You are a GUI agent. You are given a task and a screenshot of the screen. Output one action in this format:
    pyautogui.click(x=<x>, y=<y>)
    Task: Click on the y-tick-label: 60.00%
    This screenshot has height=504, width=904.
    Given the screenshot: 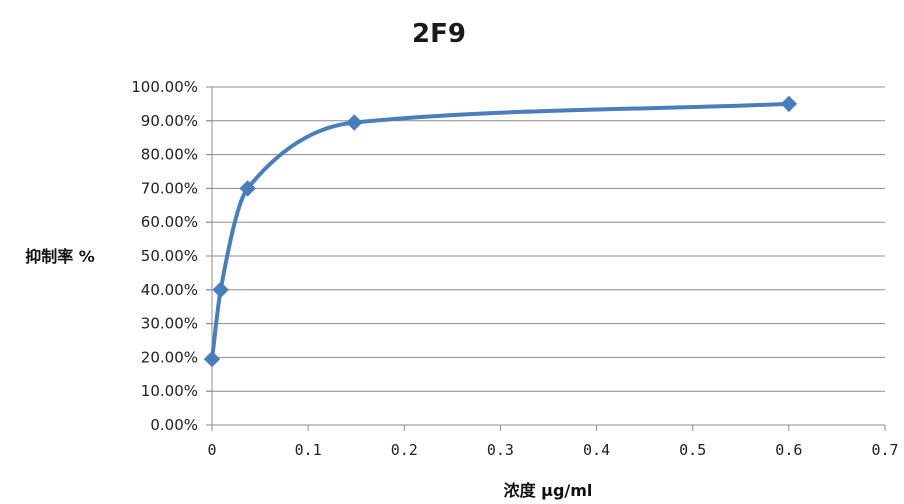 What is the action you would take?
    pyautogui.click(x=169, y=222)
    